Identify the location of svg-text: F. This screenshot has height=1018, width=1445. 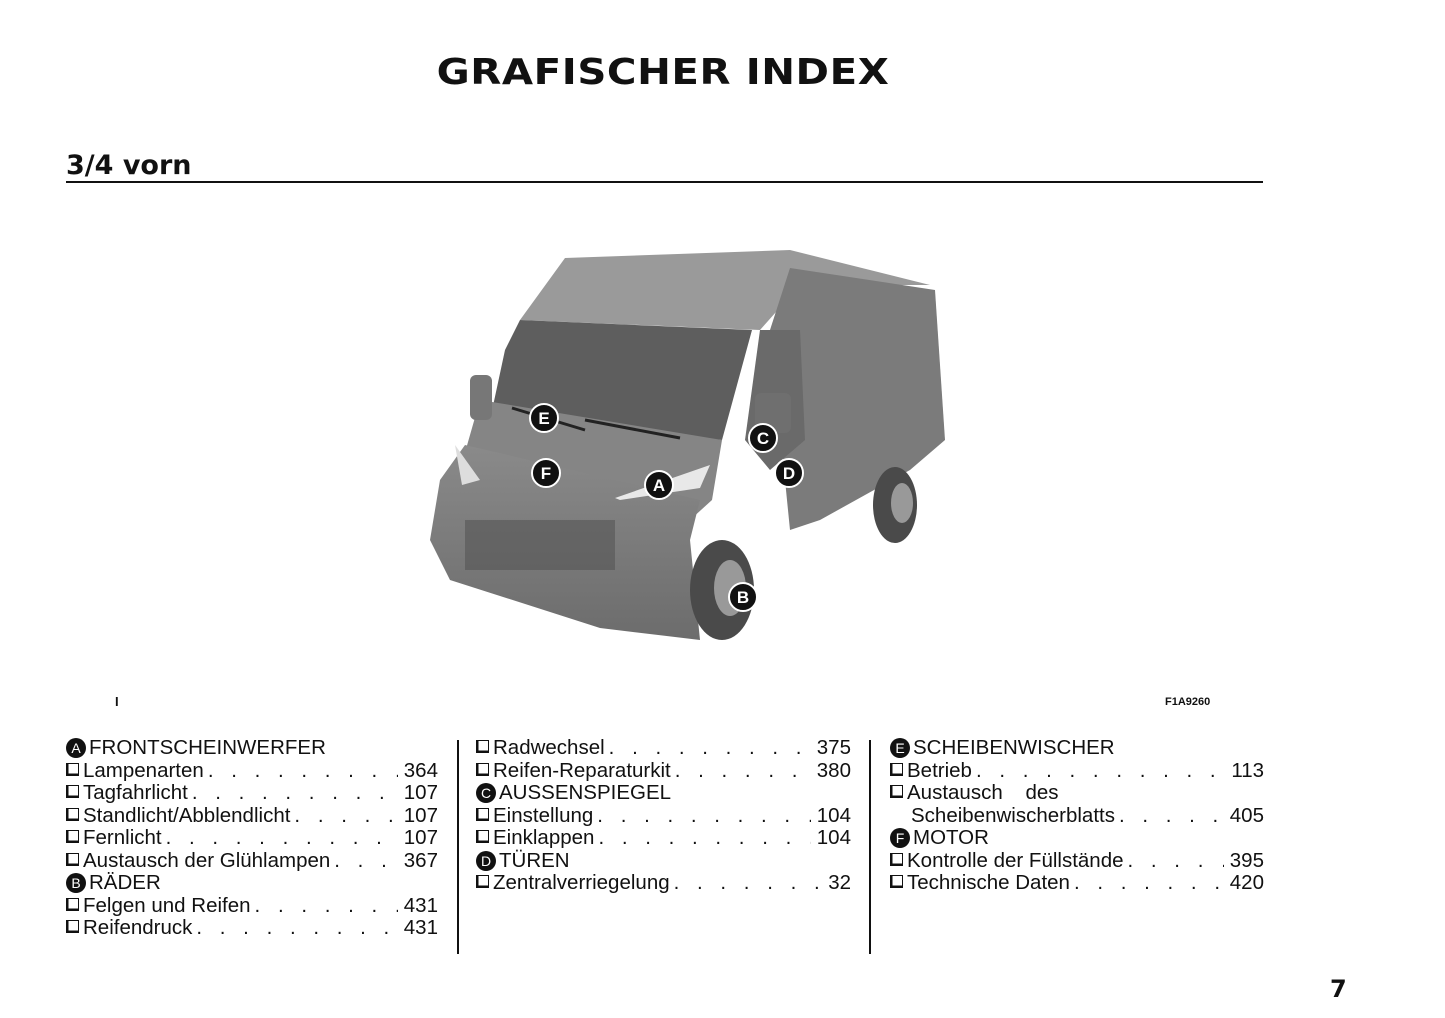
(546, 473).